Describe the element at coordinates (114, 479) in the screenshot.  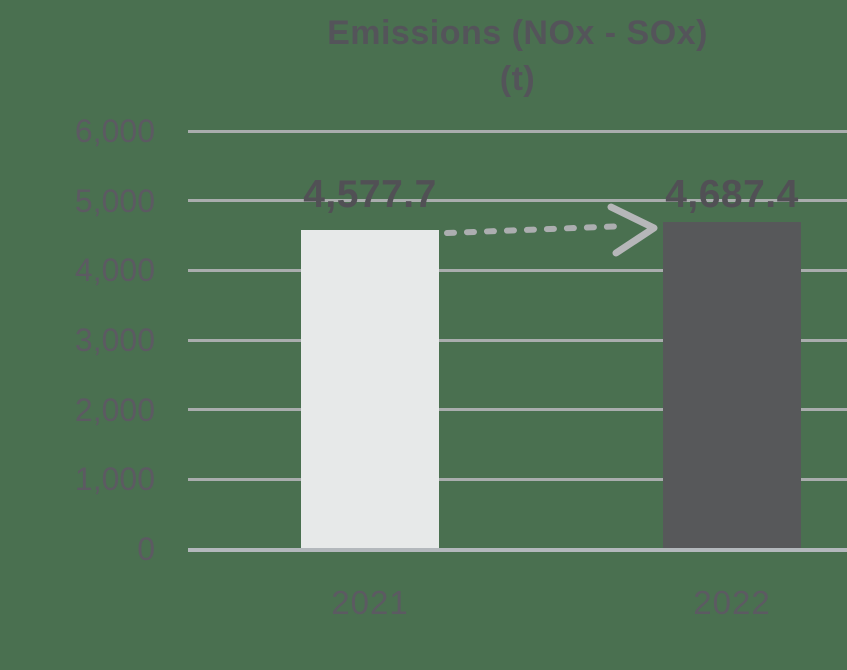
I see `y-tick-label: 1,000` at that location.